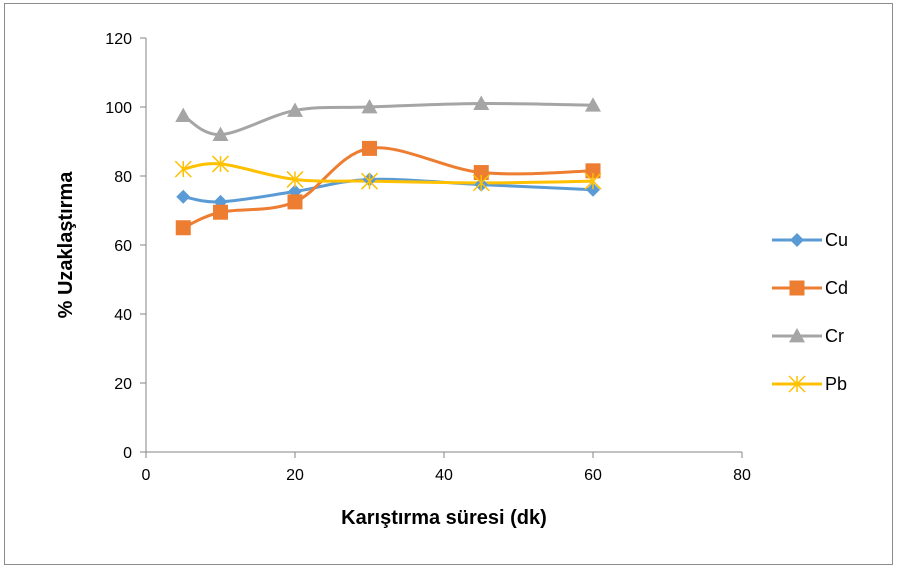  I want to click on x-tick-label: 0, so click(146, 475).